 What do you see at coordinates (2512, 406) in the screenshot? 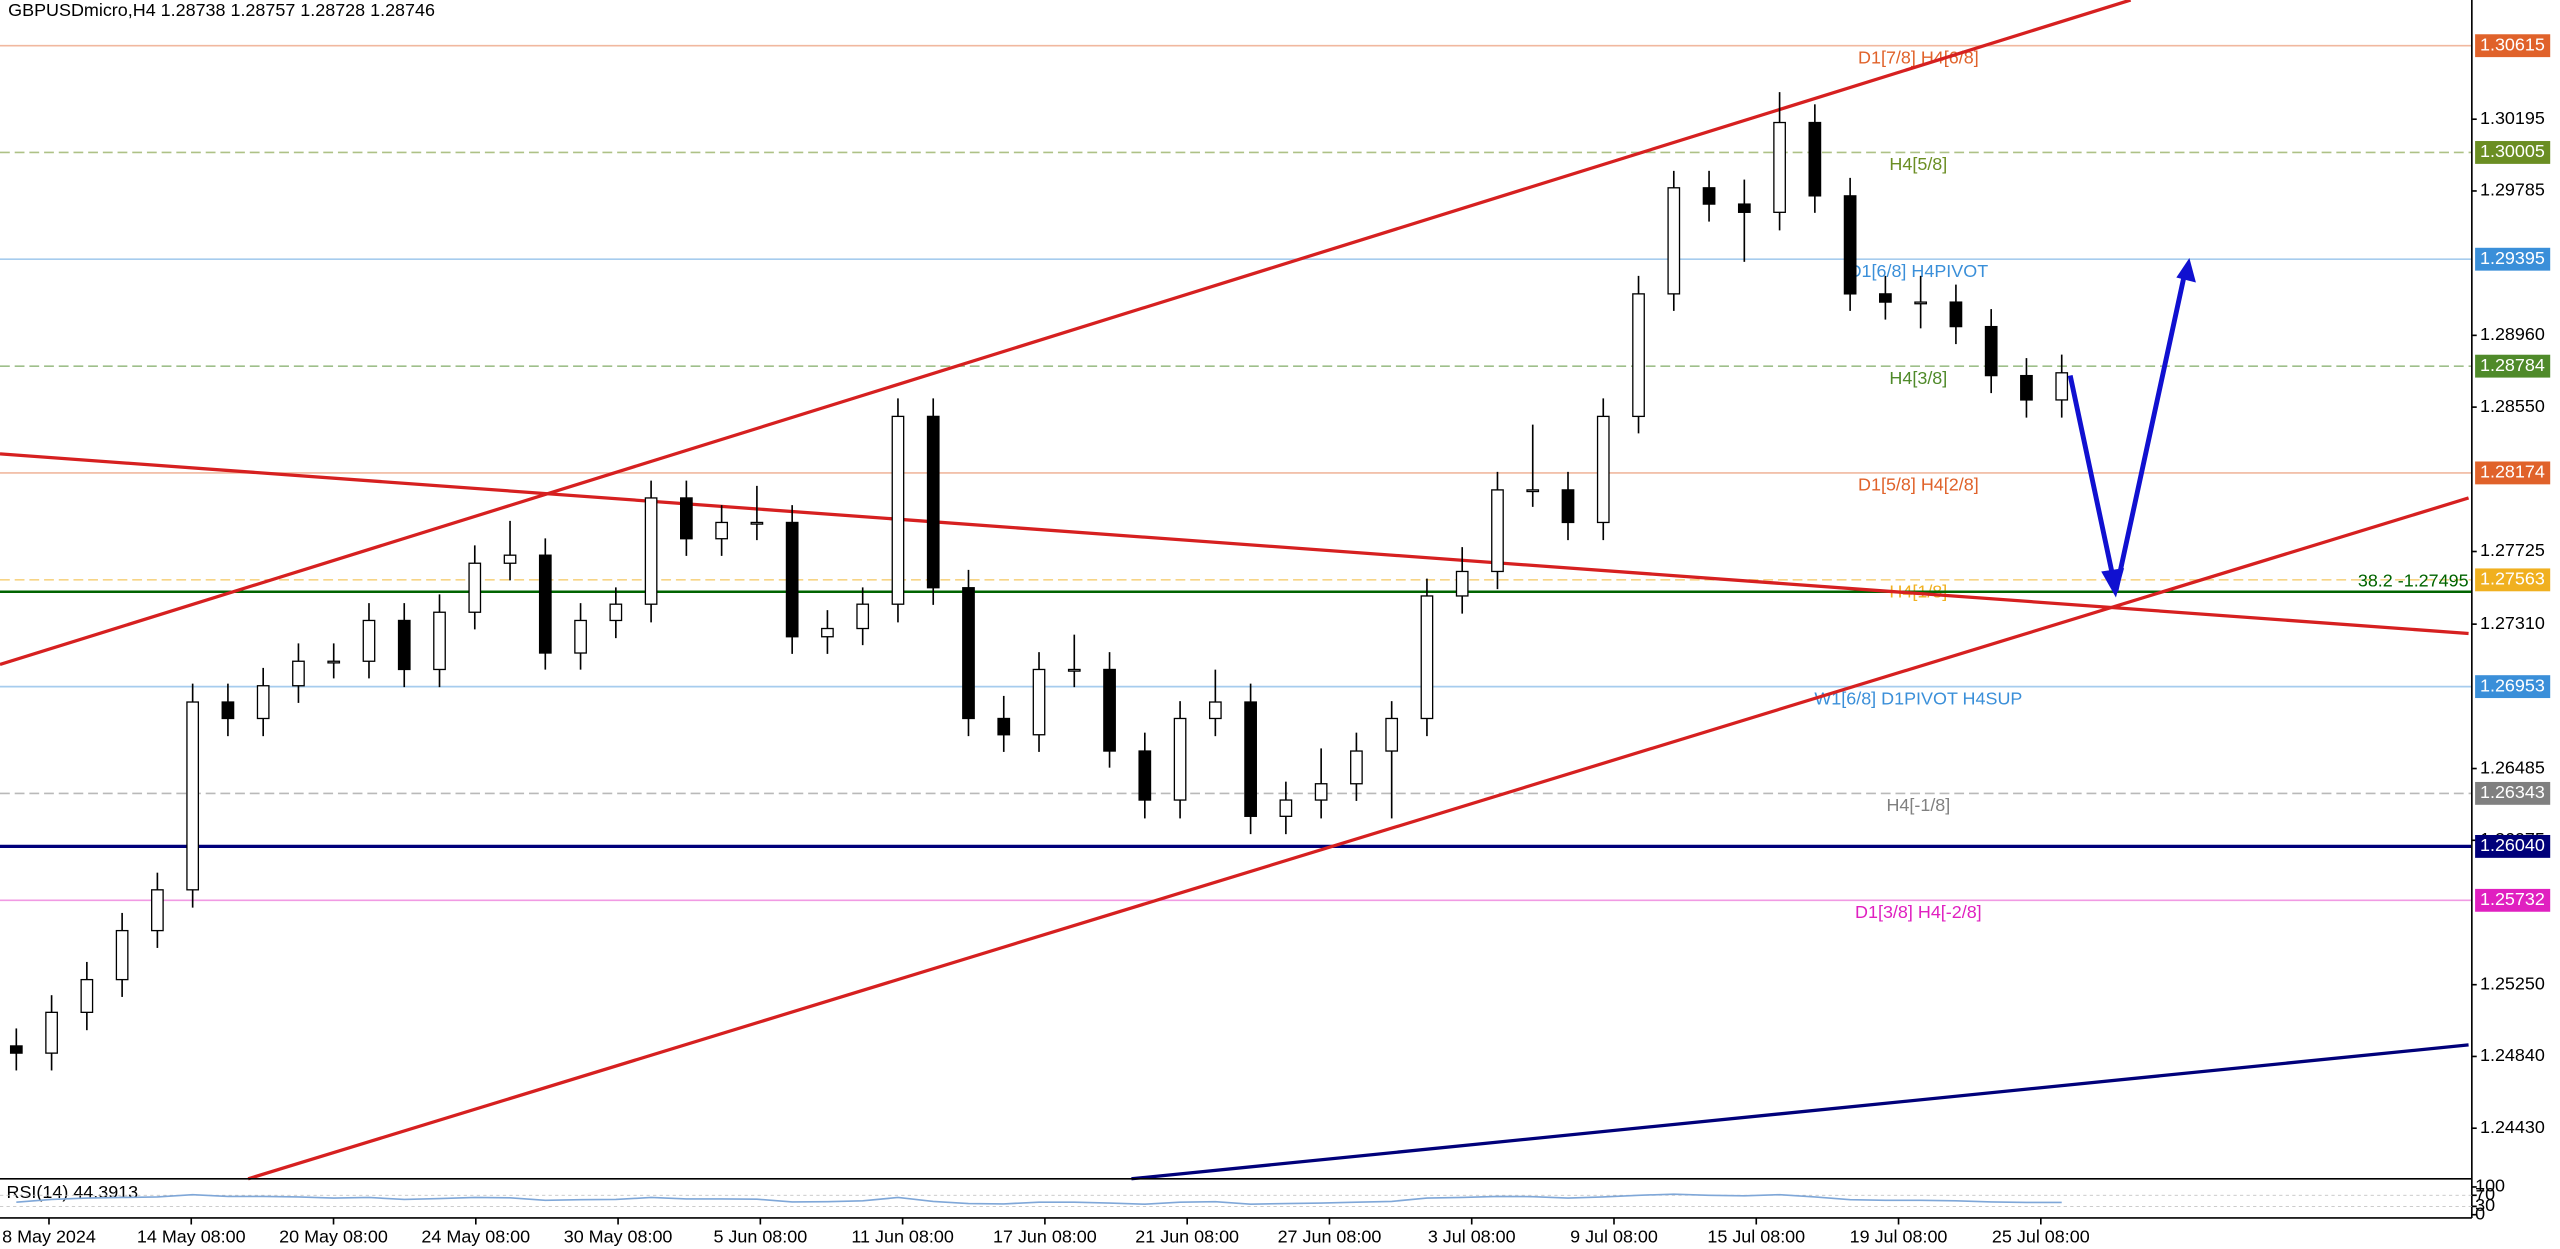
I see `y-tick-label: 1.28550` at bounding box center [2512, 406].